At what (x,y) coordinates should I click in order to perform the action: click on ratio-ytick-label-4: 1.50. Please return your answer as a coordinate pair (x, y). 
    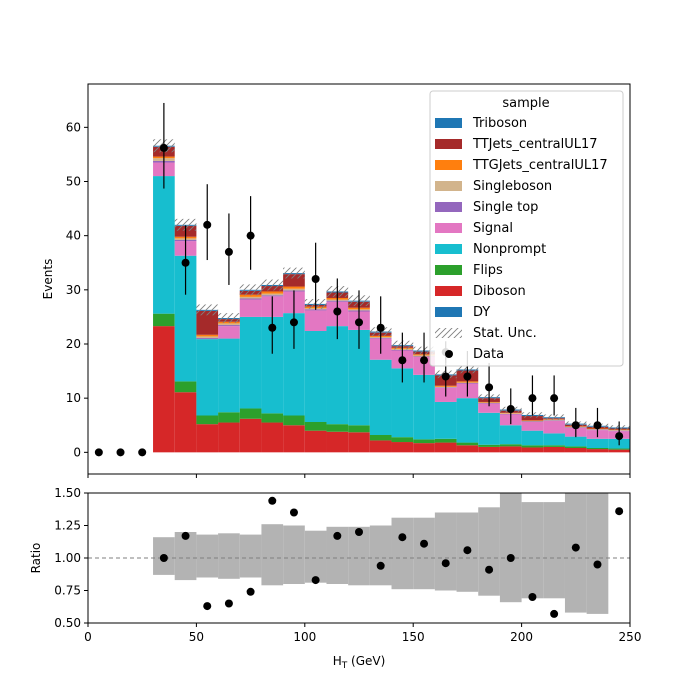
    Looking at the image, I should click on (67, 493).